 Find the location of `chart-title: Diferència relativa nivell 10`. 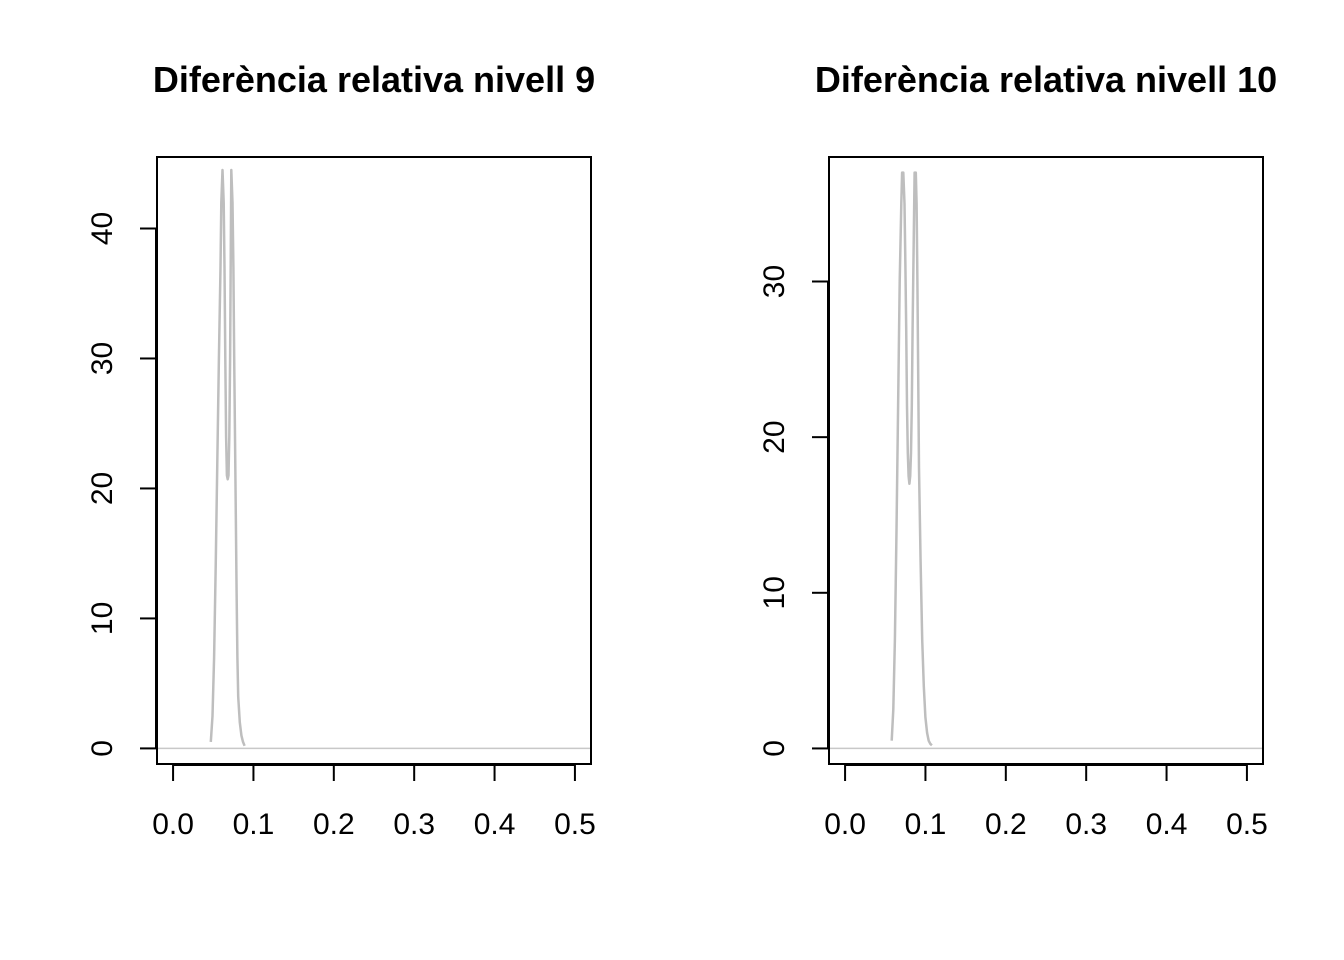

chart-title: Diferència relativa nivell 10 is located at coordinates (1046, 79).